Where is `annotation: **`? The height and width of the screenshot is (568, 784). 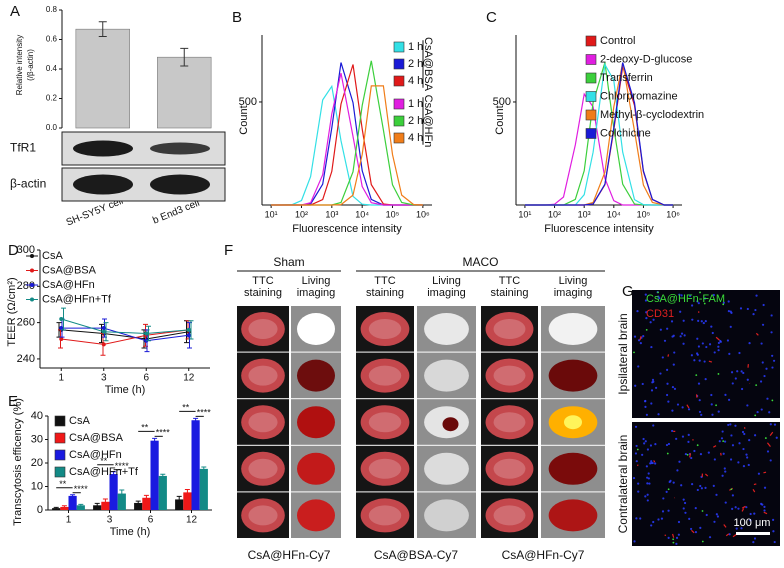 annotation: ** is located at coordinates (145, 428).